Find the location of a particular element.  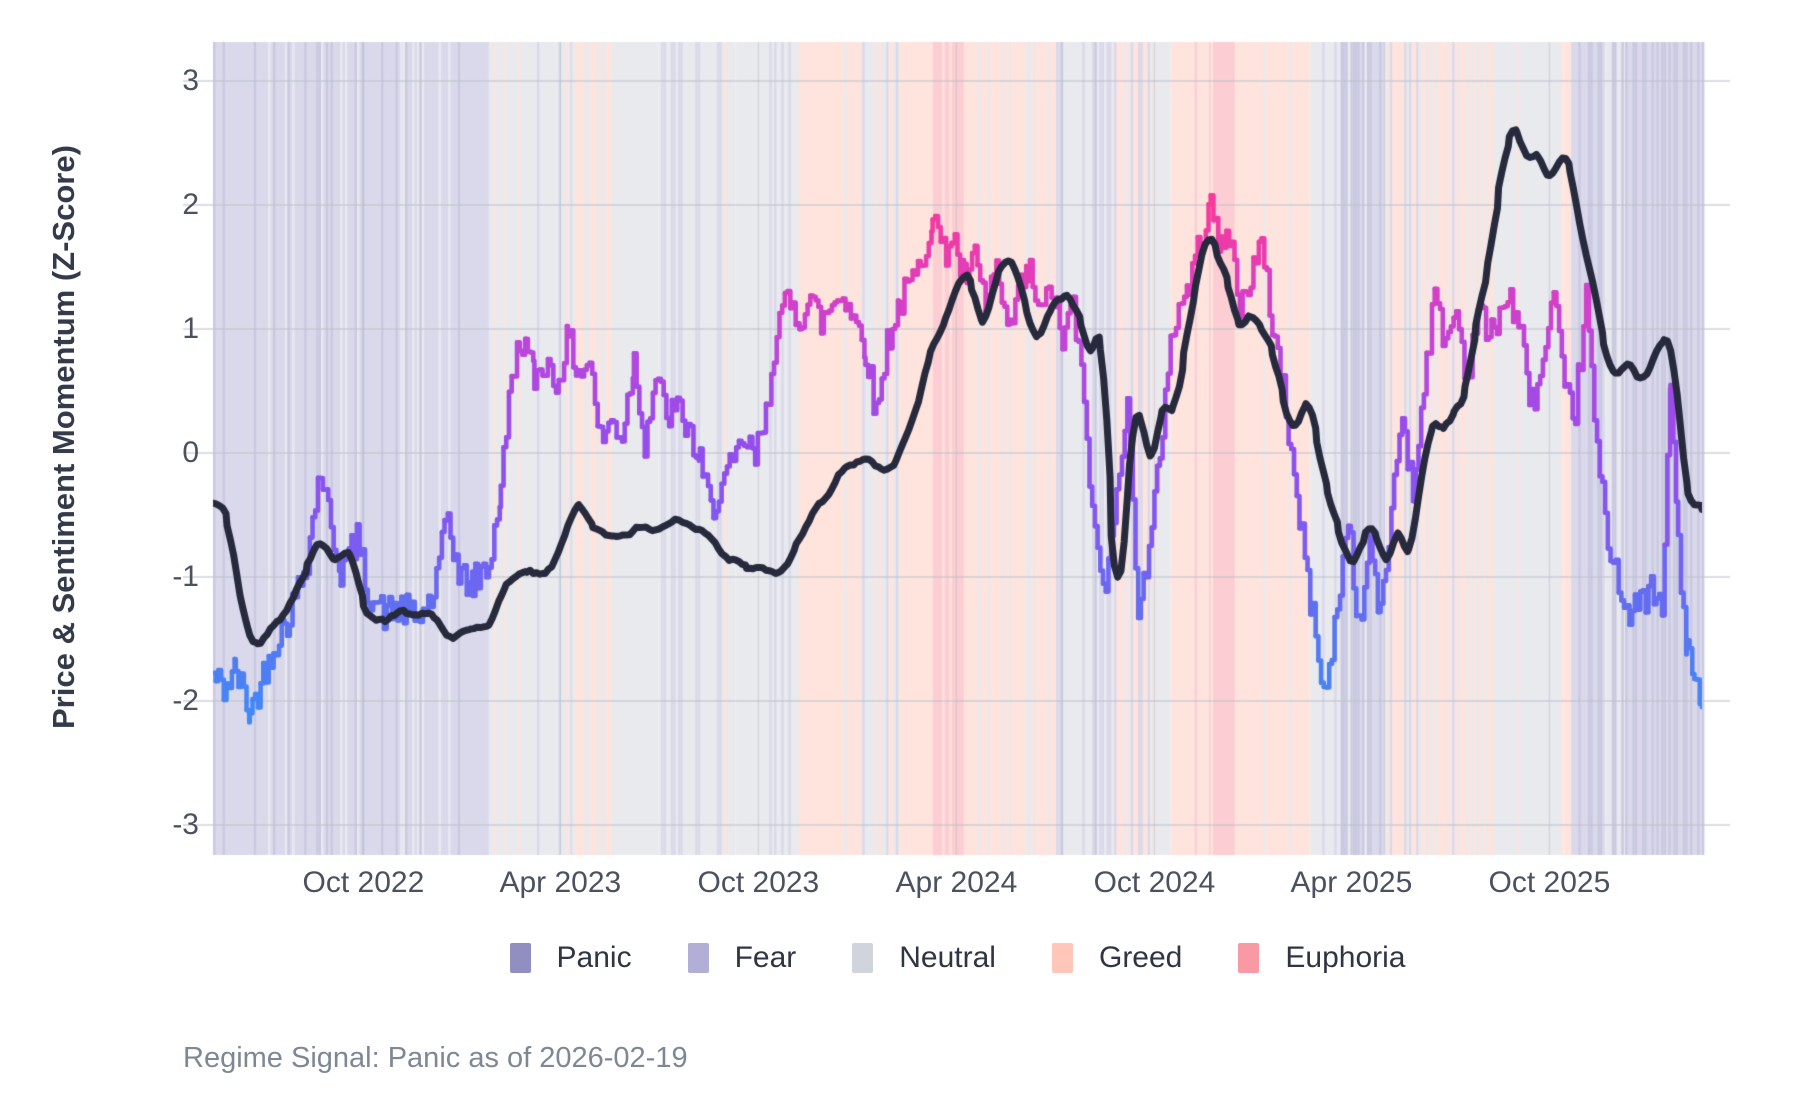

legend-label: Fear is located at coordinates (765, 957).